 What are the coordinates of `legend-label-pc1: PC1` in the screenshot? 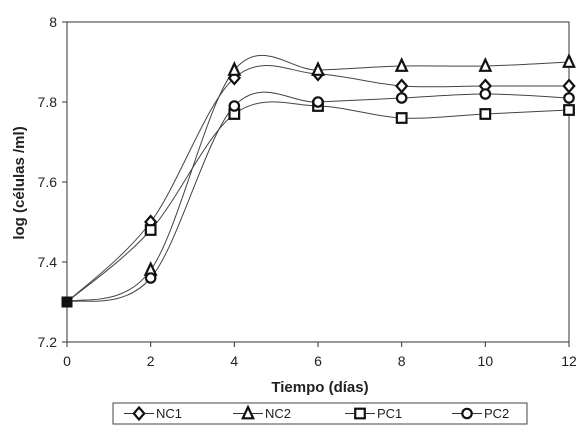 It's located at (389, 413).